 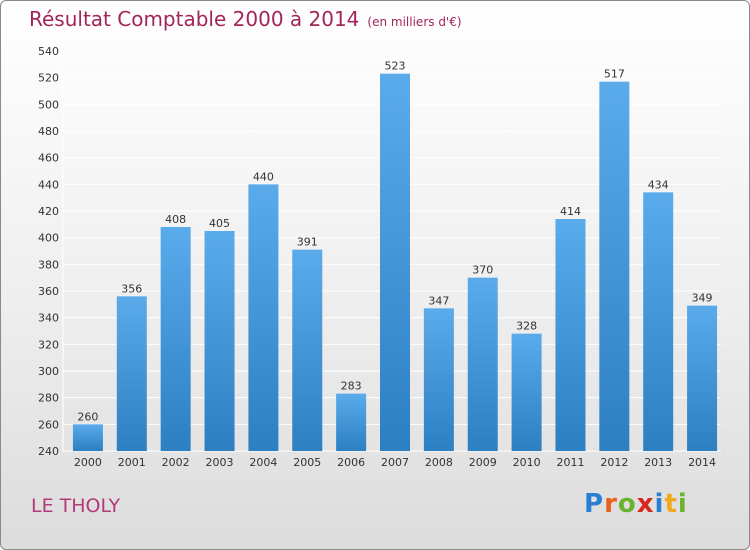 What do you see at coordinates (220, 462) in the screenshot?
I see `x-tick-label: 2003` at bounding box center [220, 462].